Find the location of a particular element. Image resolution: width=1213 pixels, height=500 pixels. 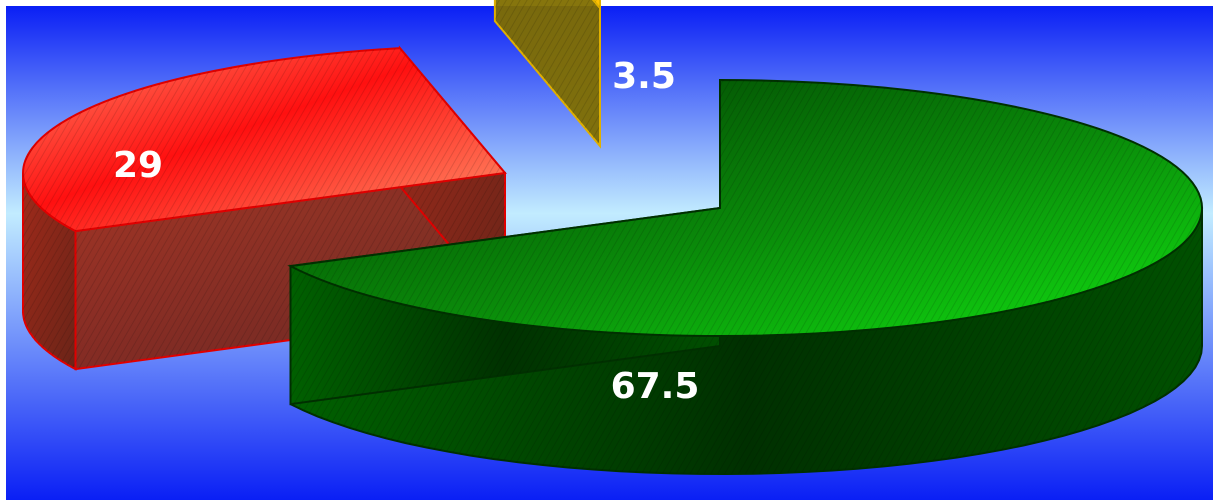

data-label-3: 3.5 is located at coordinates (644, 76).